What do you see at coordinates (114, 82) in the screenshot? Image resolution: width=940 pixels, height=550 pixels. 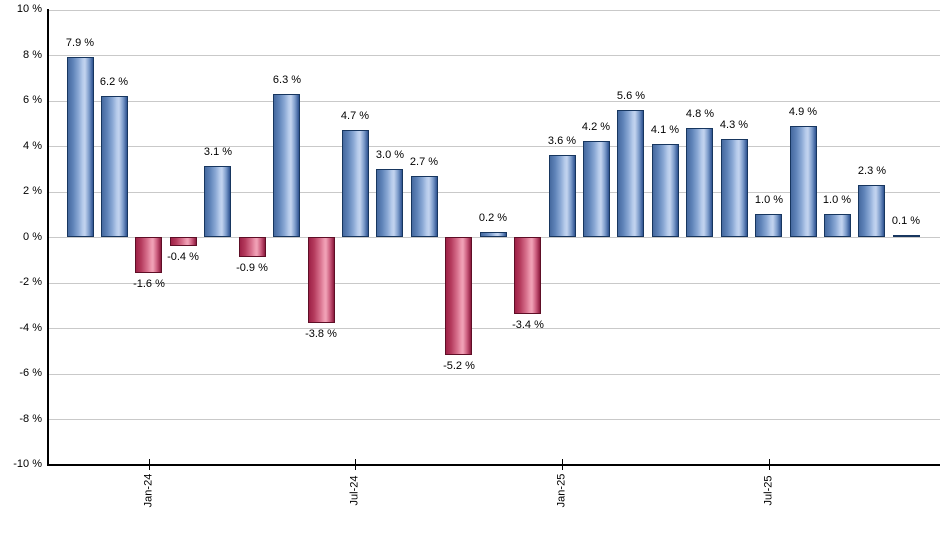 I see `bar-value-label: 6.2 %` at bounding box center [114, 82].